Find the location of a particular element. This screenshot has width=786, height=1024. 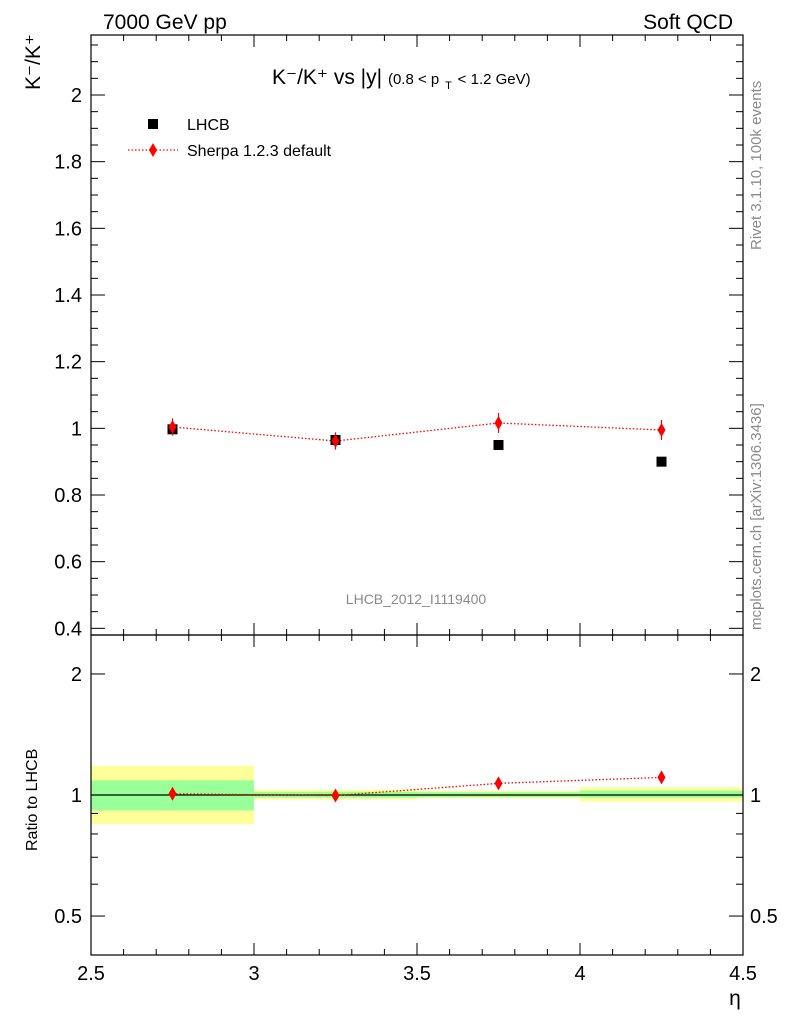

legend-label-sherpa: Sherpa 1.2.3 default is located at coordinates (259, 151).